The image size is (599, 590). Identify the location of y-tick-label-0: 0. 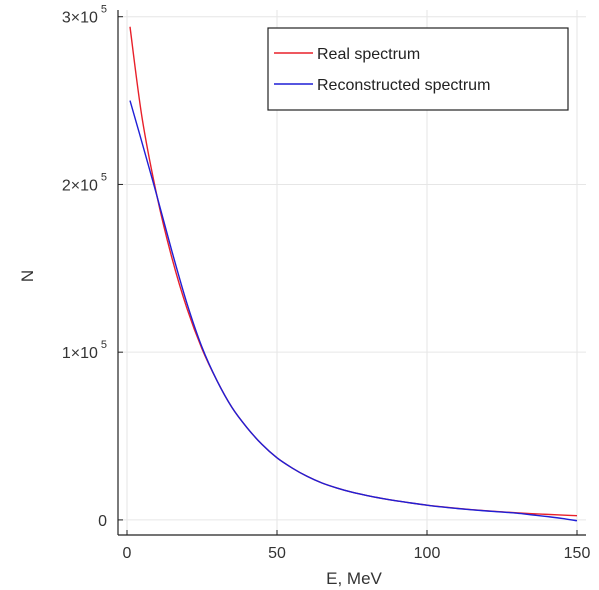
(102, 521).